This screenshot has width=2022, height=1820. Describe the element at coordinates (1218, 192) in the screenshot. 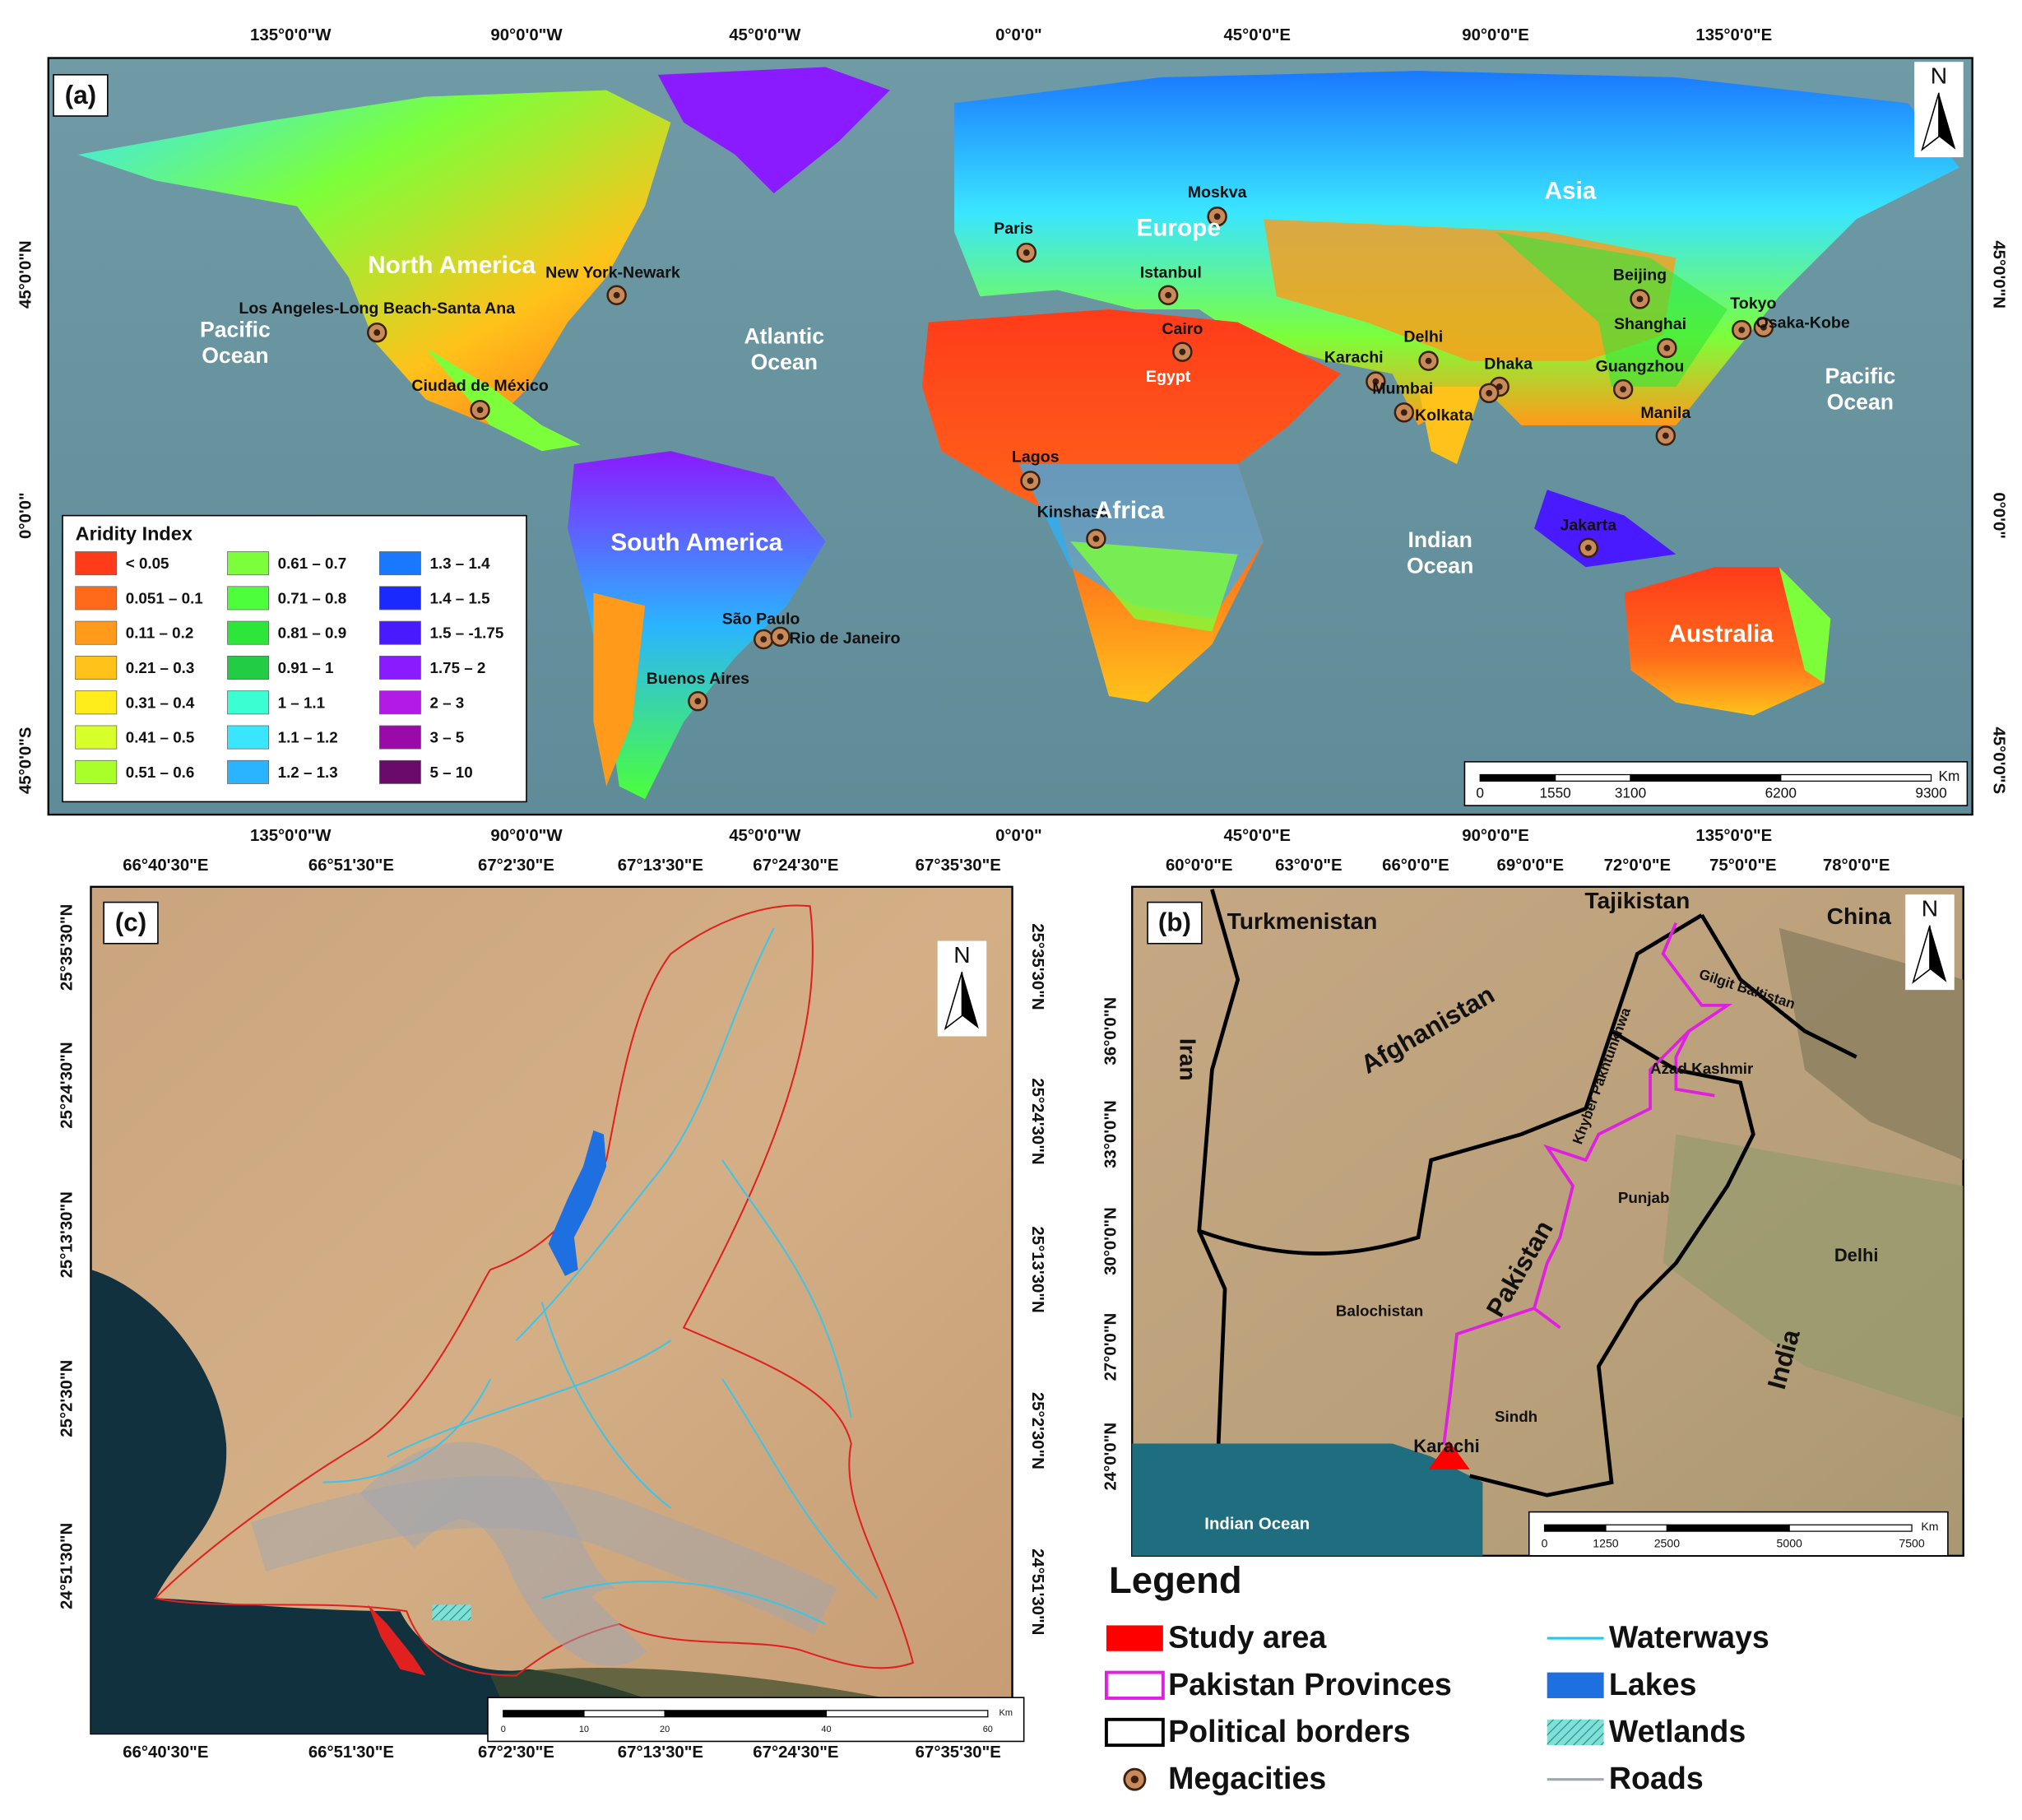

I see `city-label: Moskva` at that location.